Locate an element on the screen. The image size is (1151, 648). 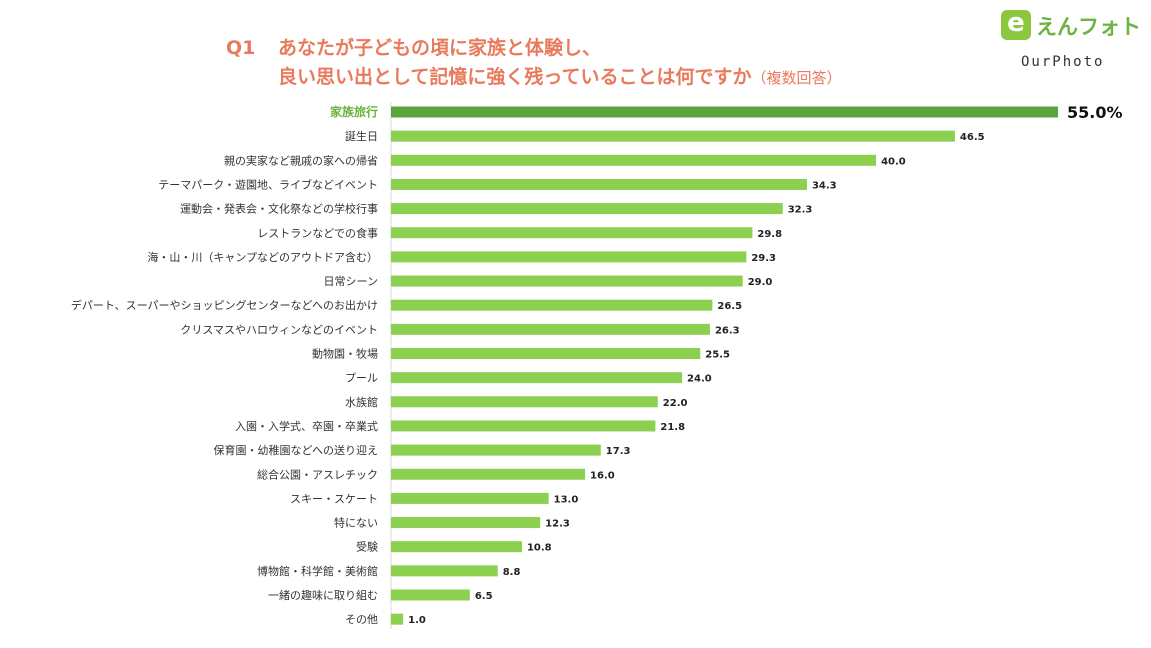
logo-subtext: OurPhoto is located at coordinates (1063, 62).